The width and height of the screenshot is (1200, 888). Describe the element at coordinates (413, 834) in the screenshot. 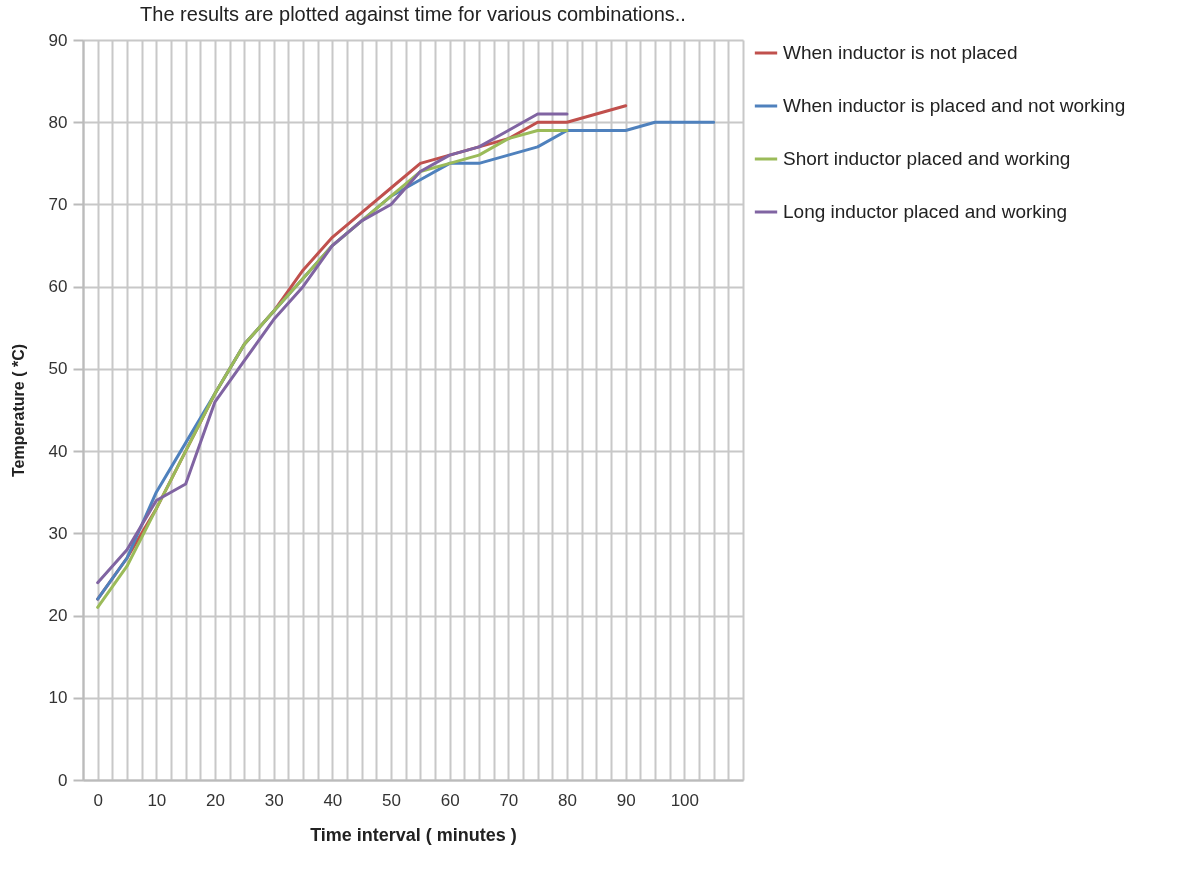

I see `x-axis-title: Time interval ( minutes )` at that location.